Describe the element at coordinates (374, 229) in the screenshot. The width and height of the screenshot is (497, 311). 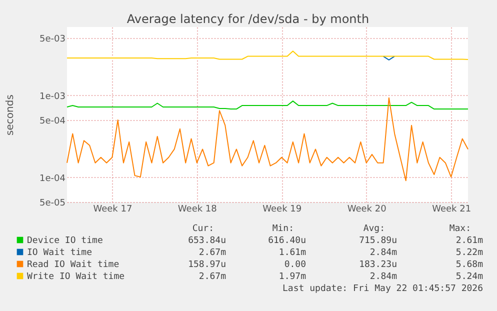
I see `text: Avg:` at that location.